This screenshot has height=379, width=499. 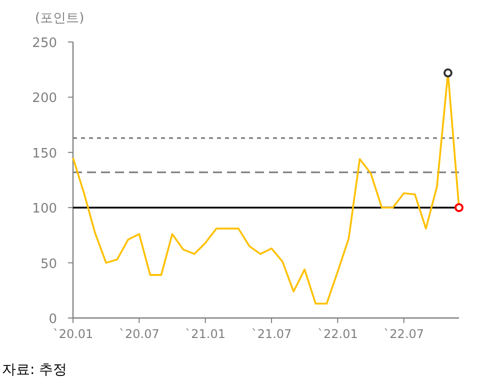 I want to click on y-tick-label: 150, so click(x=44, y=154).